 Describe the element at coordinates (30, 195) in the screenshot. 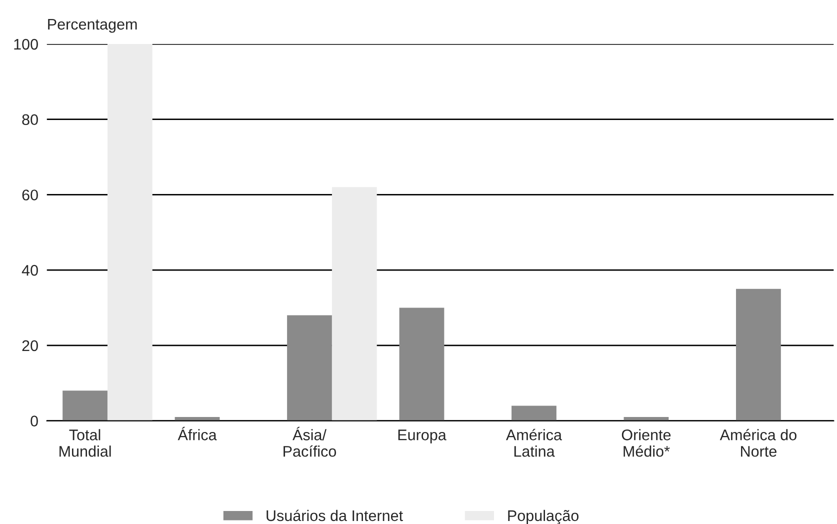

I see `y-tick-label: 60` at that location.